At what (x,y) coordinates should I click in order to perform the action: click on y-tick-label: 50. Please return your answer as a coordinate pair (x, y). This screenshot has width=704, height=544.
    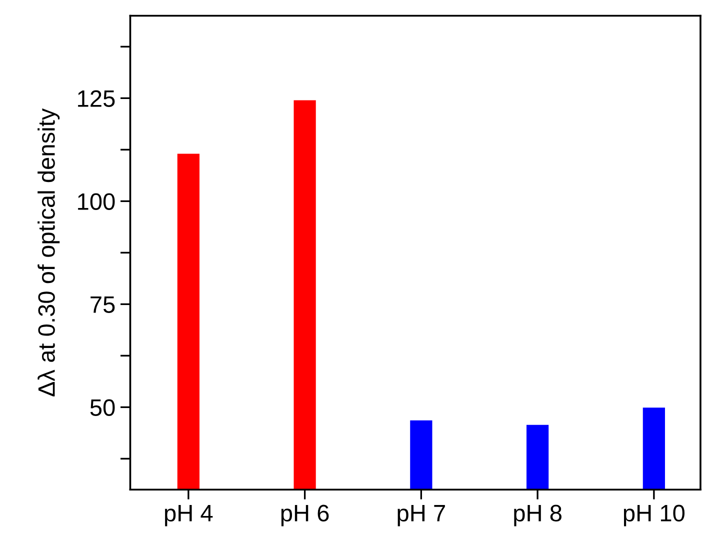
    Looking at the image, I should click on (102, 407).